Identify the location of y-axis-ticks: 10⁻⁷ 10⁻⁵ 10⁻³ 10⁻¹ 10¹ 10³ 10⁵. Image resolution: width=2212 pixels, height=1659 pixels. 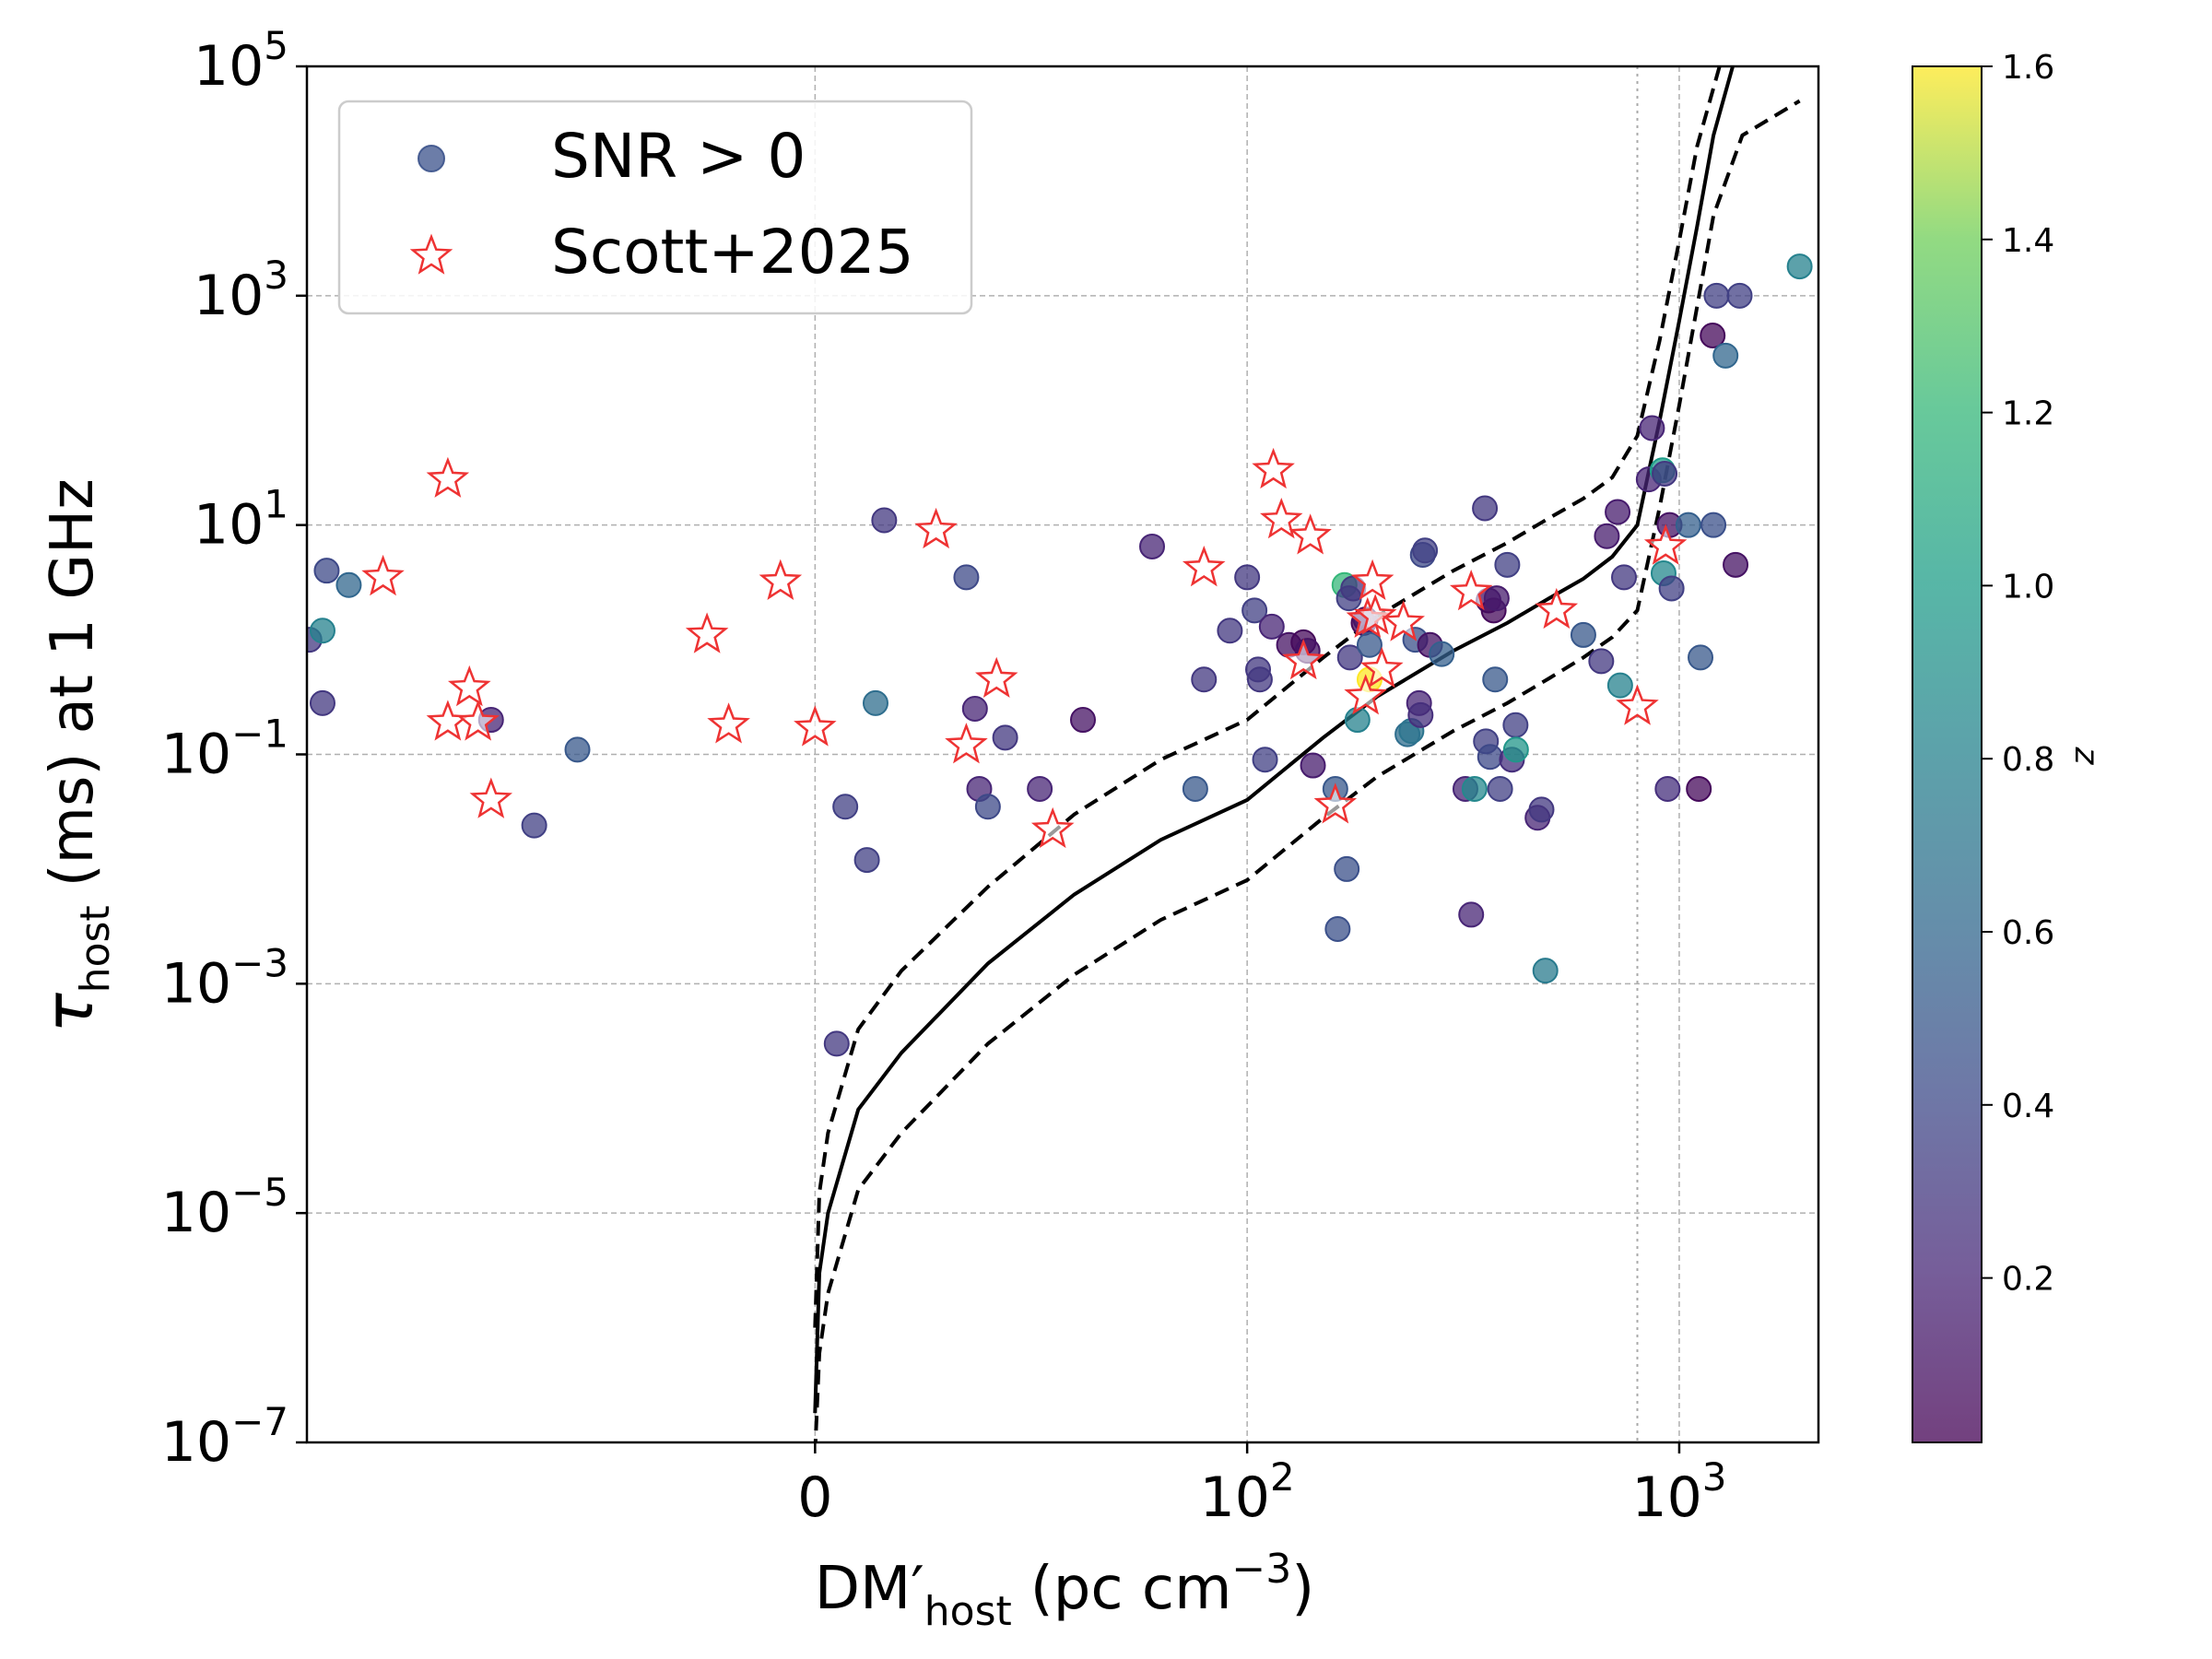
(234, 749).